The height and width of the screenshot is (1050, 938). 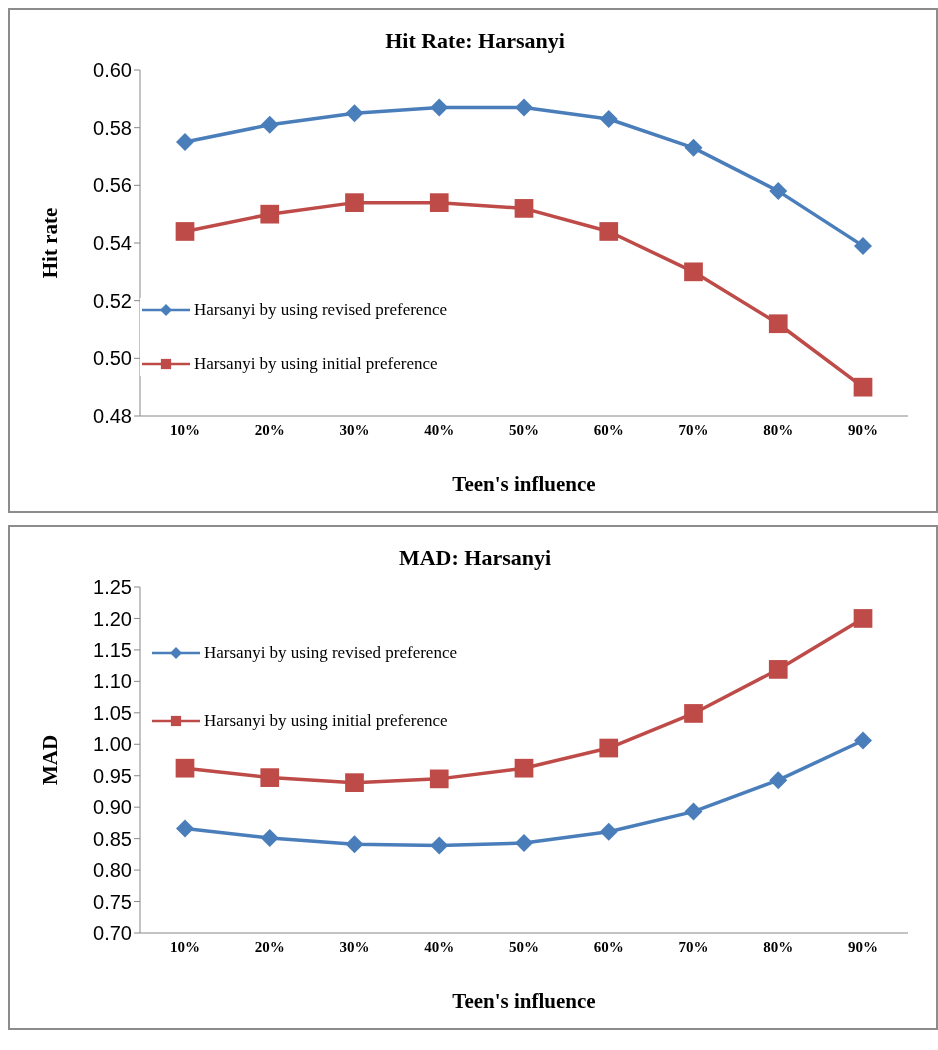 What do you see at coordinates (112, 185) in the screenshot?
I see `y-tick-label: 0.56` at bounding box center [112, 185].